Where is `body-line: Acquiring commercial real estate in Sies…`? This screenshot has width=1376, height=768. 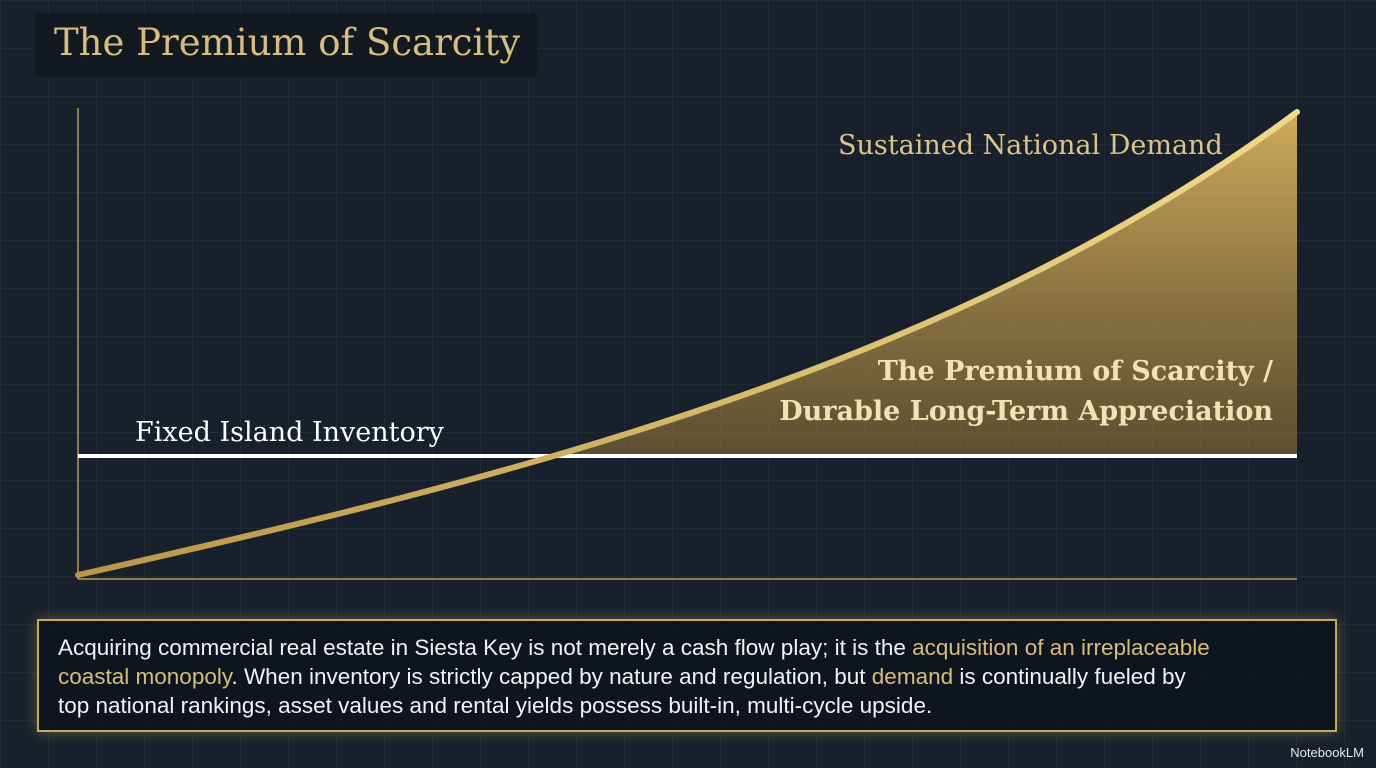 body-line: Acquiring commercial real estate in Sies… is located at coordinates (696, 647).